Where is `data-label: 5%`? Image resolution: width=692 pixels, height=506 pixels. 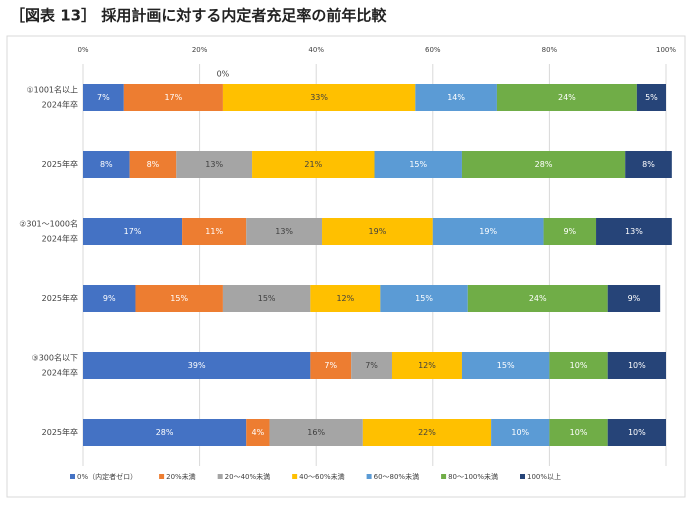 data-label: 5% is located at coordinates (651, 97).